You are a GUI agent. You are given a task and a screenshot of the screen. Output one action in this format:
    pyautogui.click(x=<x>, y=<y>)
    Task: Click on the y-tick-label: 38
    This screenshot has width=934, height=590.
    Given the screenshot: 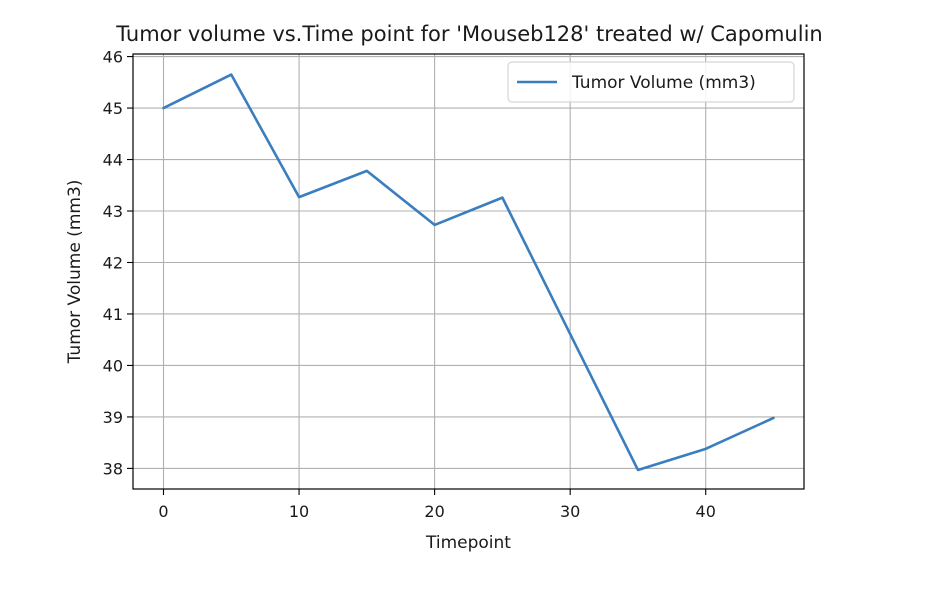 What is the action you would take?
    pyautogui.click(x=113, y=468)
    